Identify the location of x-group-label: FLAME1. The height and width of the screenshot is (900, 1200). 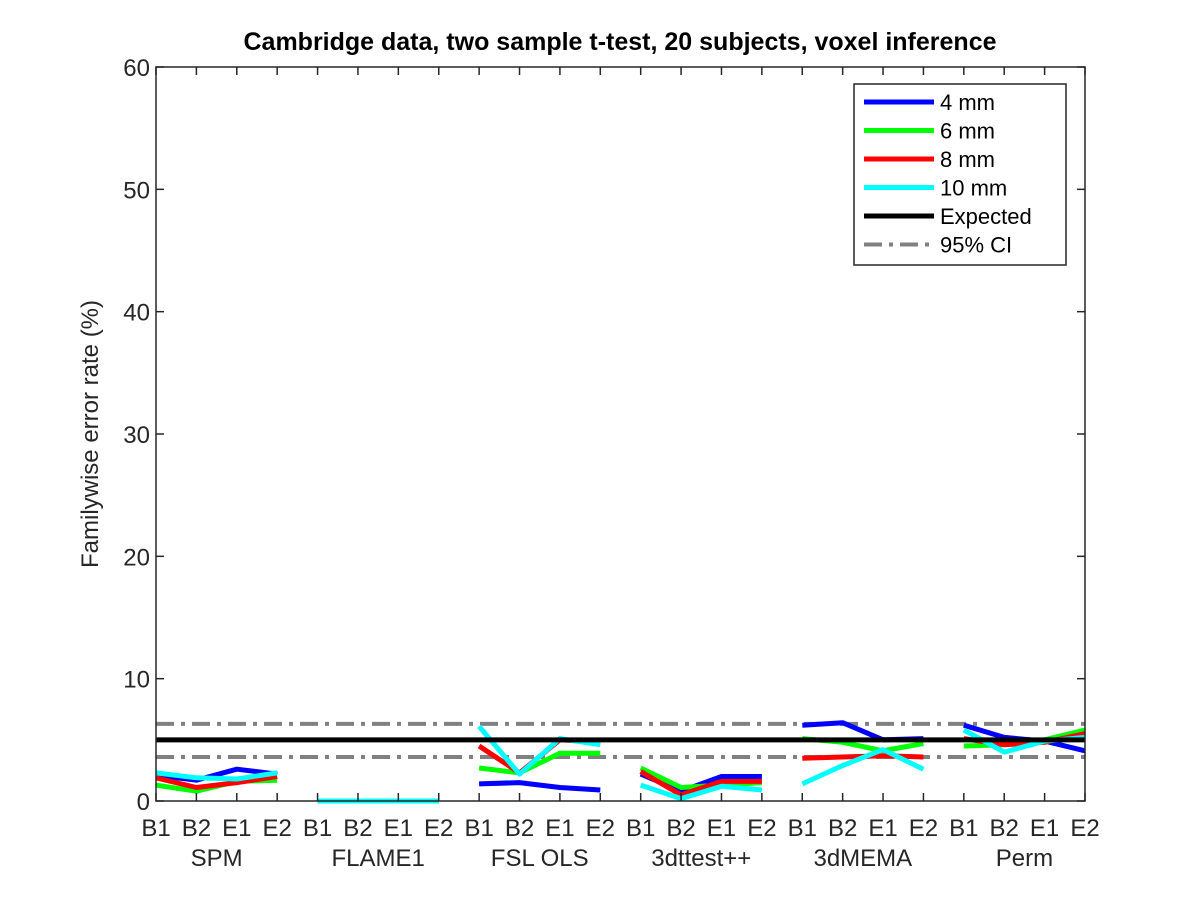
(377, 858).